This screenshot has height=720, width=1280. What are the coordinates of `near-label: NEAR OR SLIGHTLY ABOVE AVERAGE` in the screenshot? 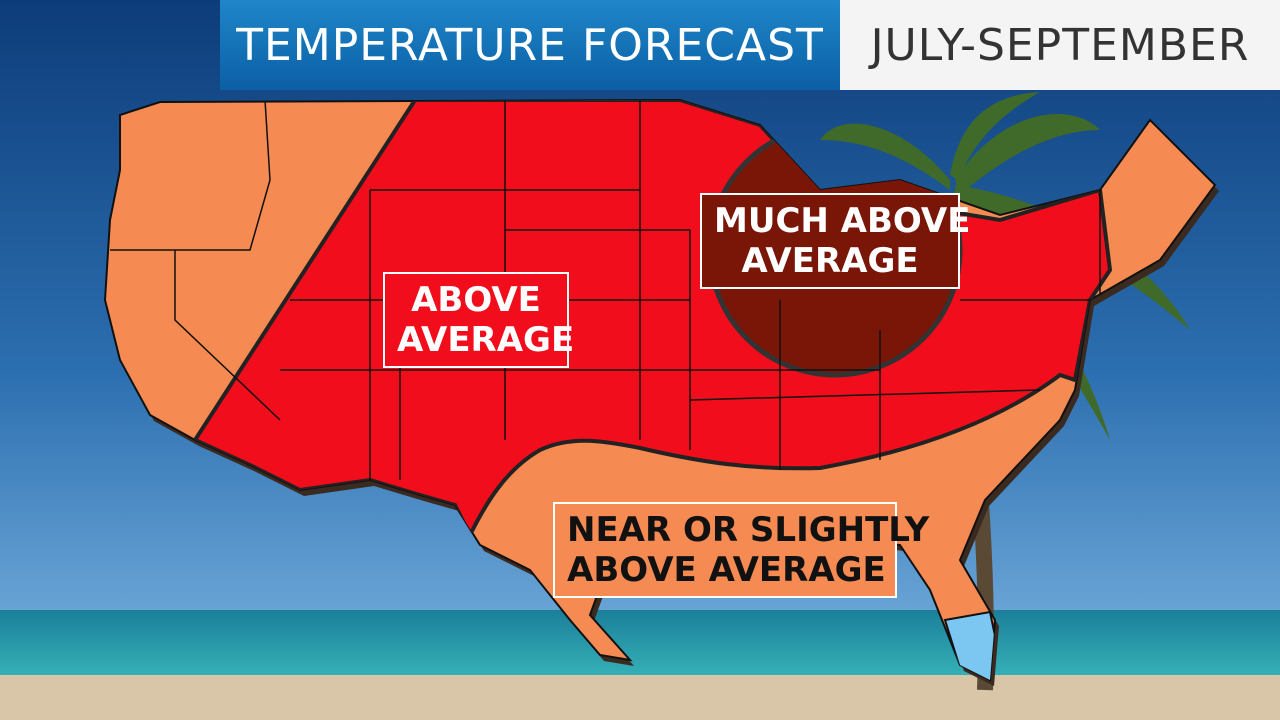 It's located at (741, 550).